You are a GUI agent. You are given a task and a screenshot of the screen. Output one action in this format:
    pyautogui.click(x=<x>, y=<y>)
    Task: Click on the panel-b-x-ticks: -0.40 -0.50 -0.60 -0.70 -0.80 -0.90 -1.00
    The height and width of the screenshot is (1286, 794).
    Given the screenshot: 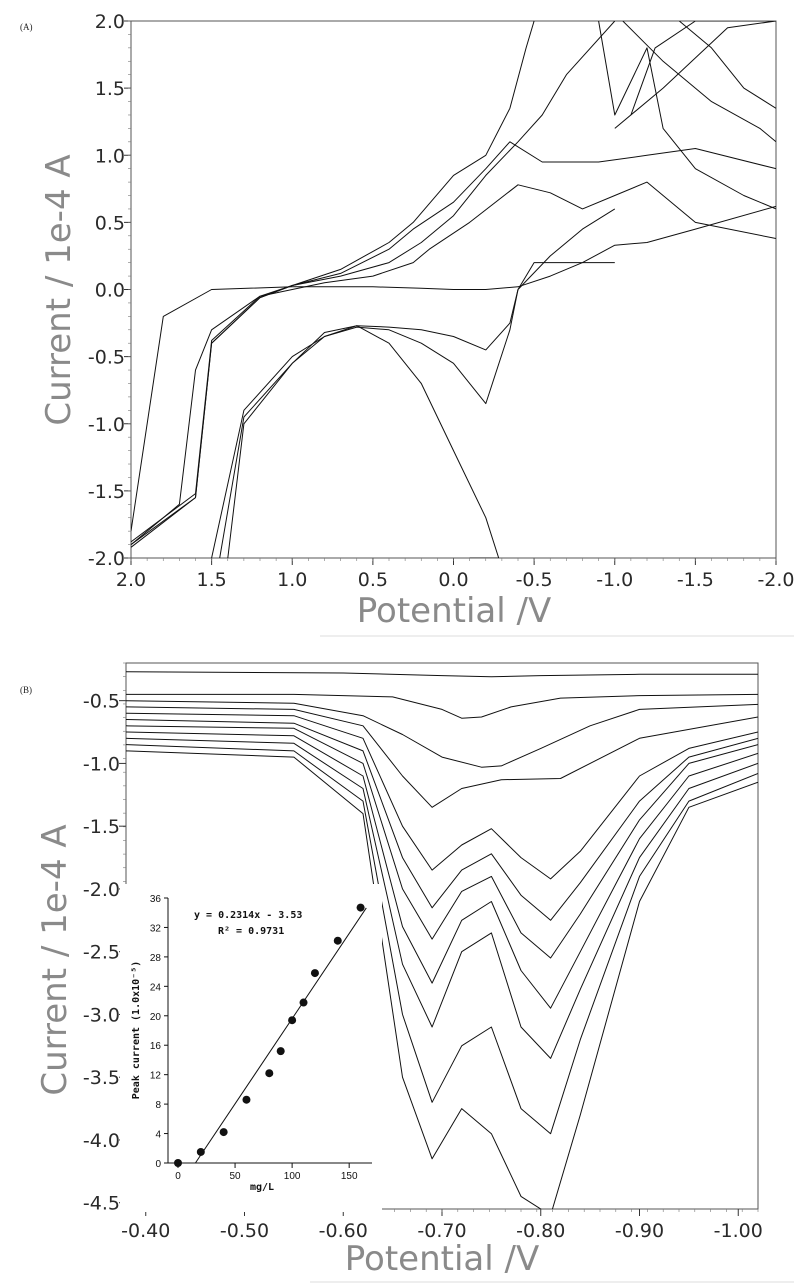 What is the action you would take?
    pyautogui.click(x=442, y=1225)
    